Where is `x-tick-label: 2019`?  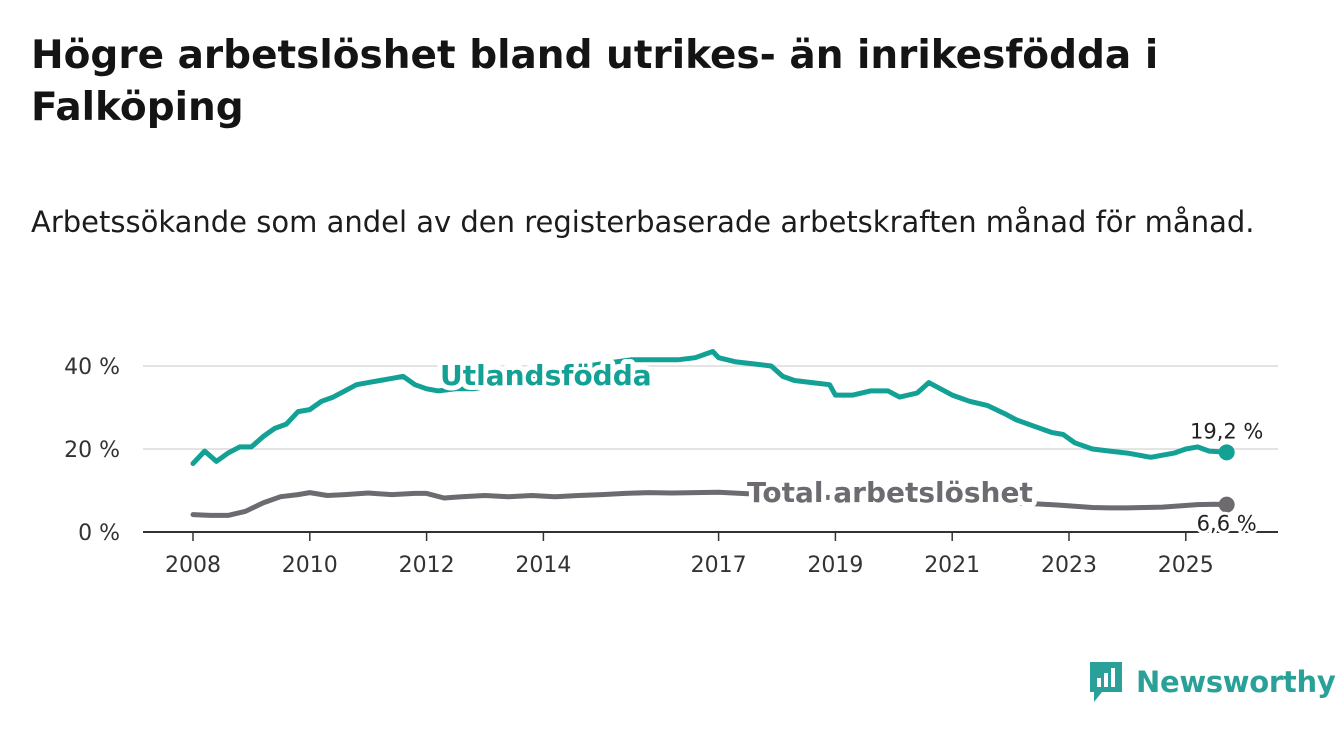
x-tick-label: 2019 is located at coordinates (835, 565).